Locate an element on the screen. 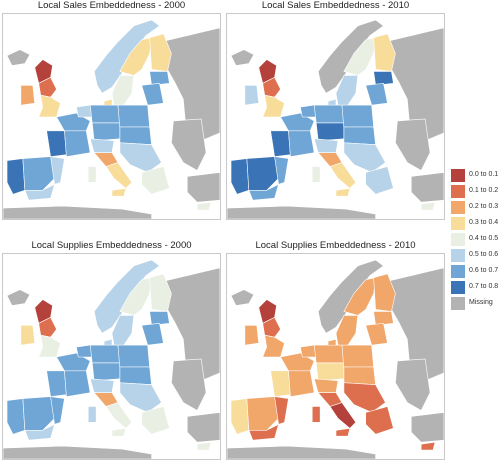 The height and width of the screenshot is (461, 500). legend-item: 0.5 to 0.6 is located at coordinates (475, 256).